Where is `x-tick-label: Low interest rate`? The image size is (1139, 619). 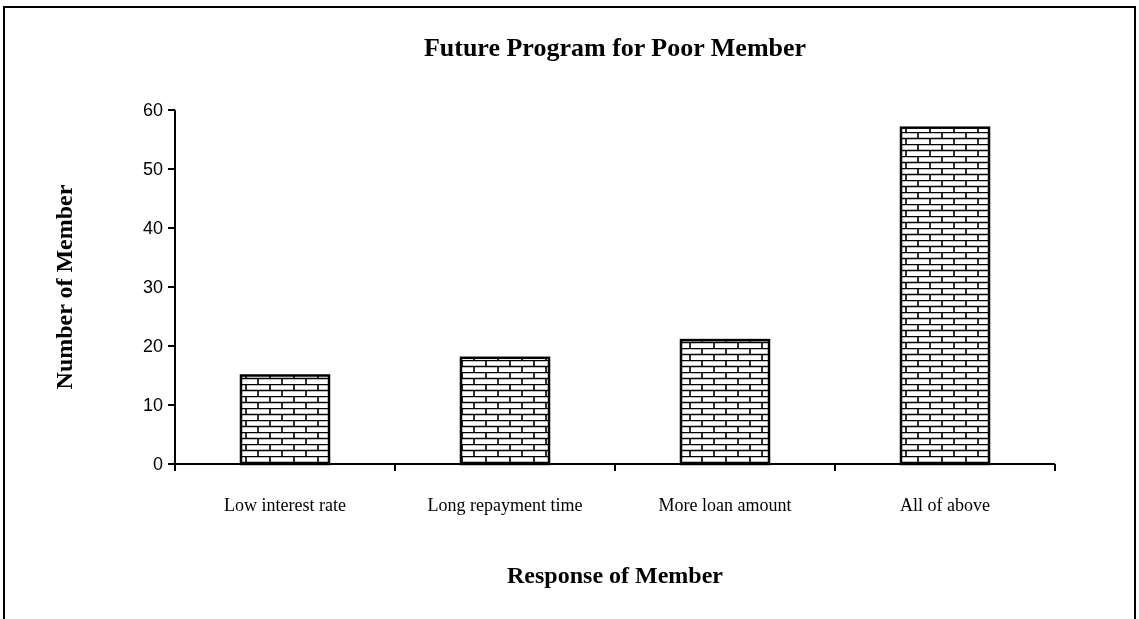
x-tick-label: Low interest rate is located at coordinates (285, 505).